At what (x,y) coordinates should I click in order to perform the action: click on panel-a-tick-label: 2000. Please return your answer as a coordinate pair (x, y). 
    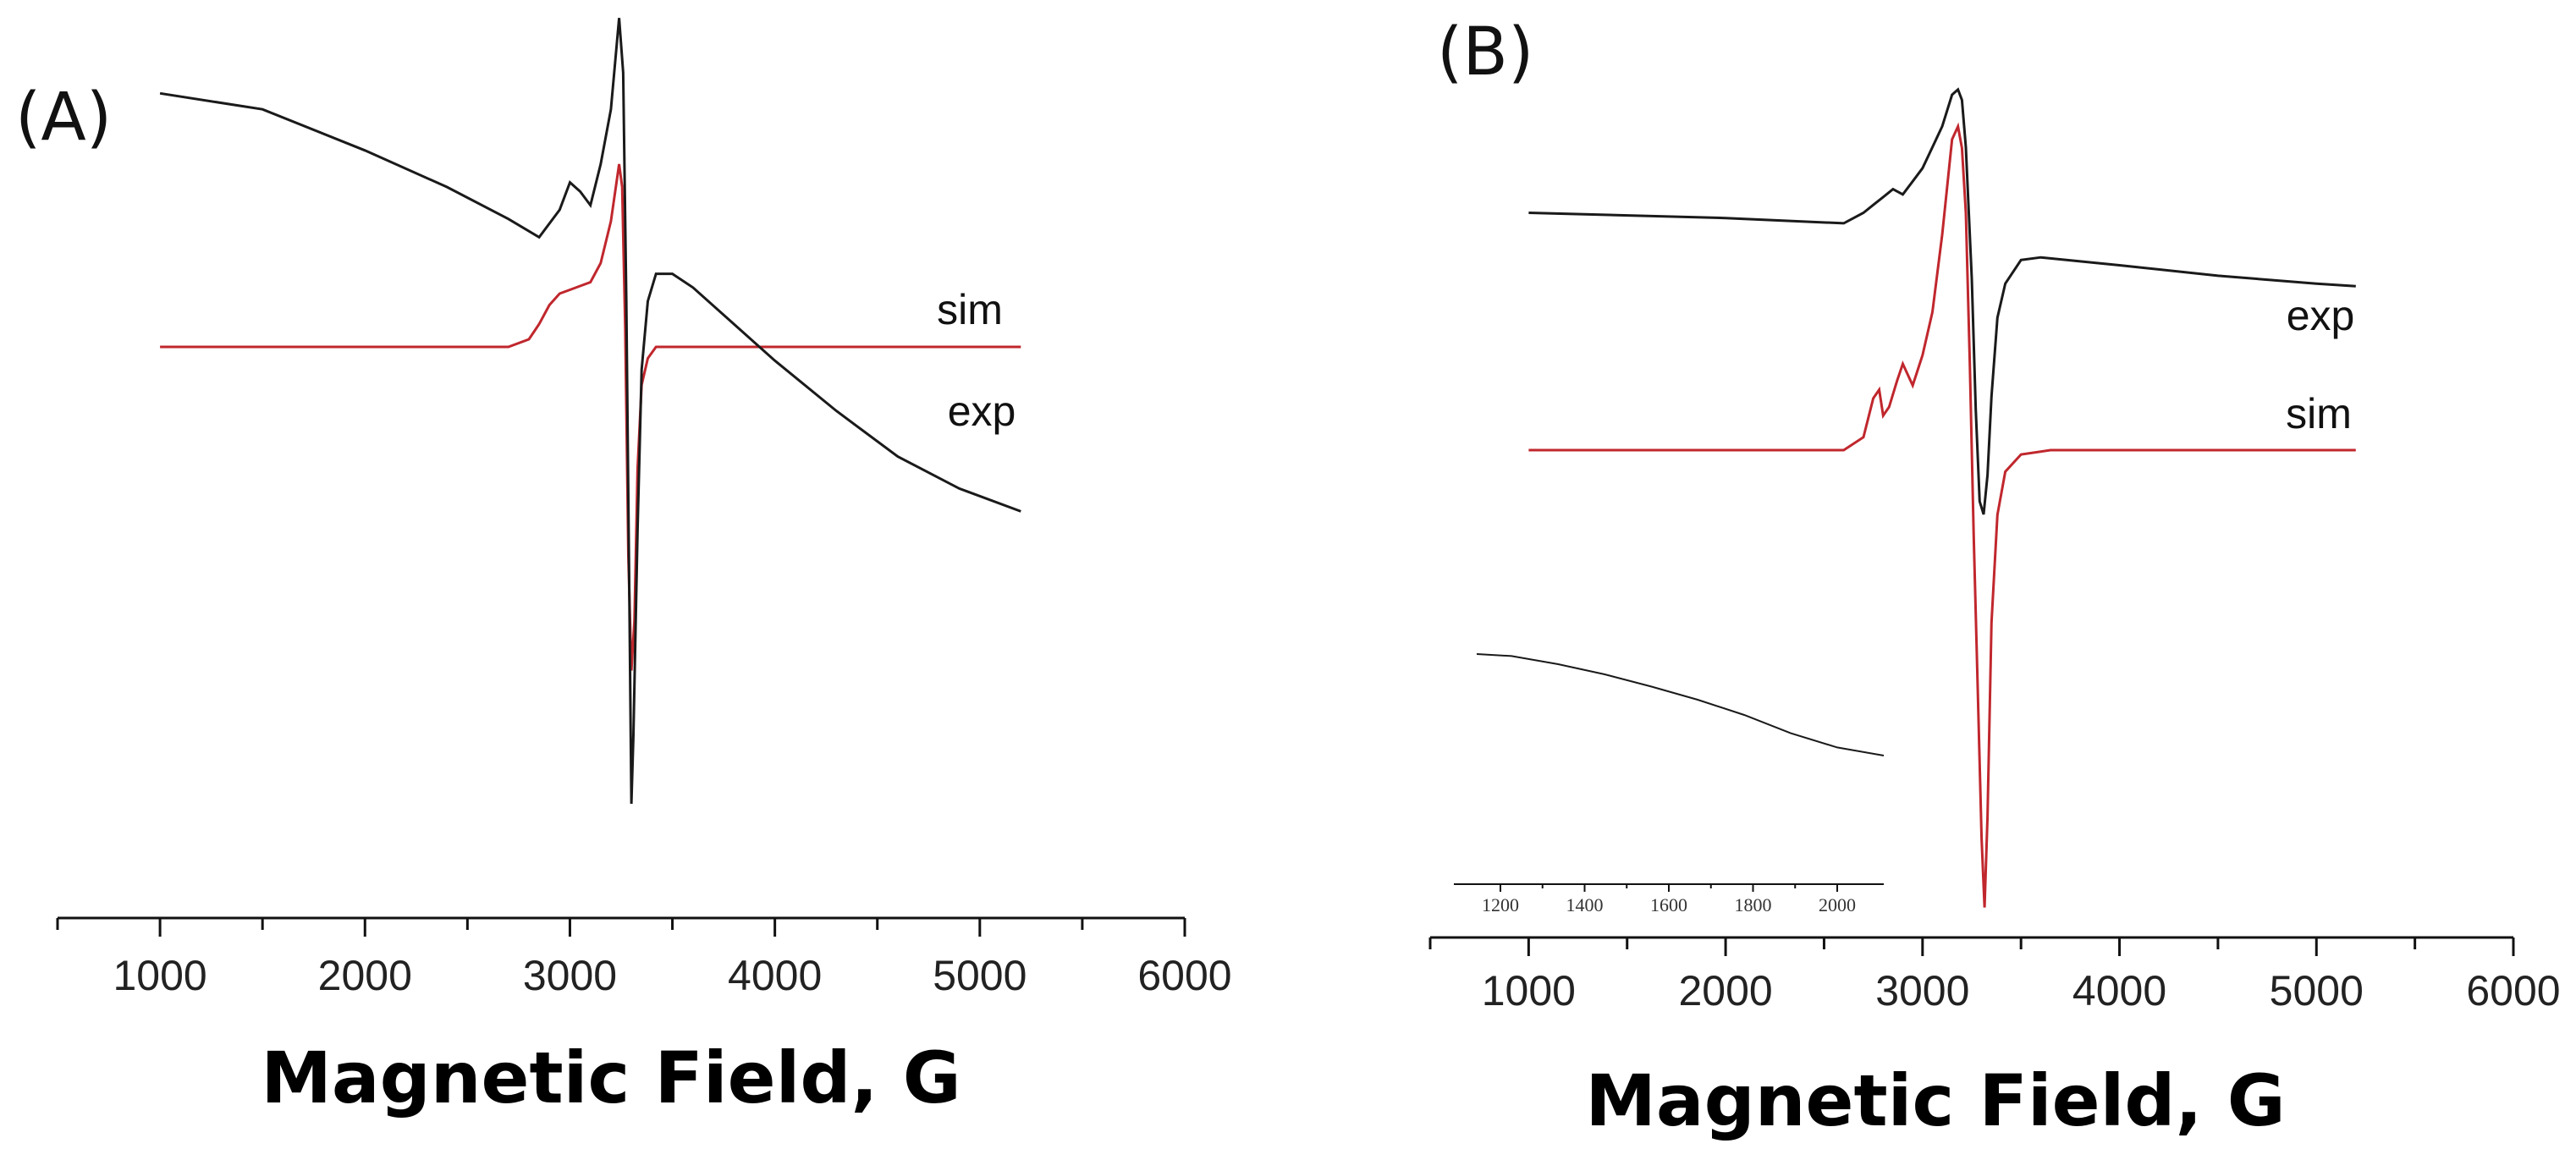
    Looking at the image, I should click on (365, 976).